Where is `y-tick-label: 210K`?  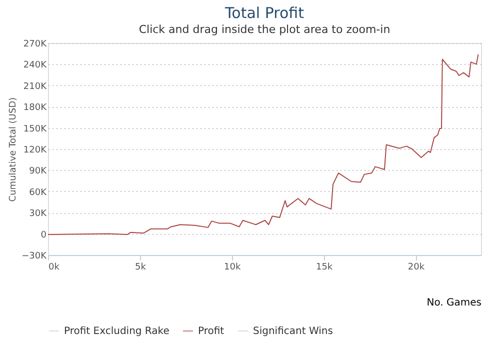 y-tick-label: 210K is located at coordinates (35, 87).